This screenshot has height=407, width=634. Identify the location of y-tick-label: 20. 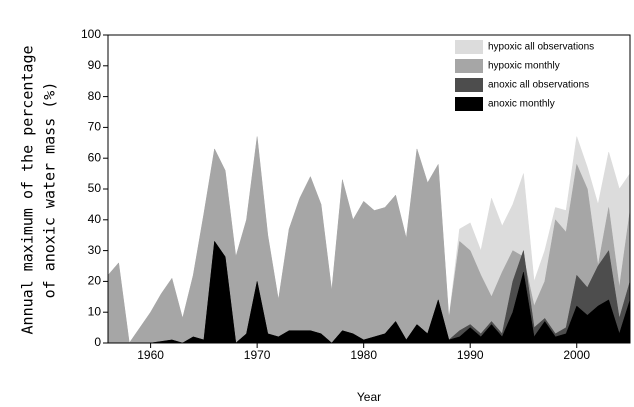
(95, 281).